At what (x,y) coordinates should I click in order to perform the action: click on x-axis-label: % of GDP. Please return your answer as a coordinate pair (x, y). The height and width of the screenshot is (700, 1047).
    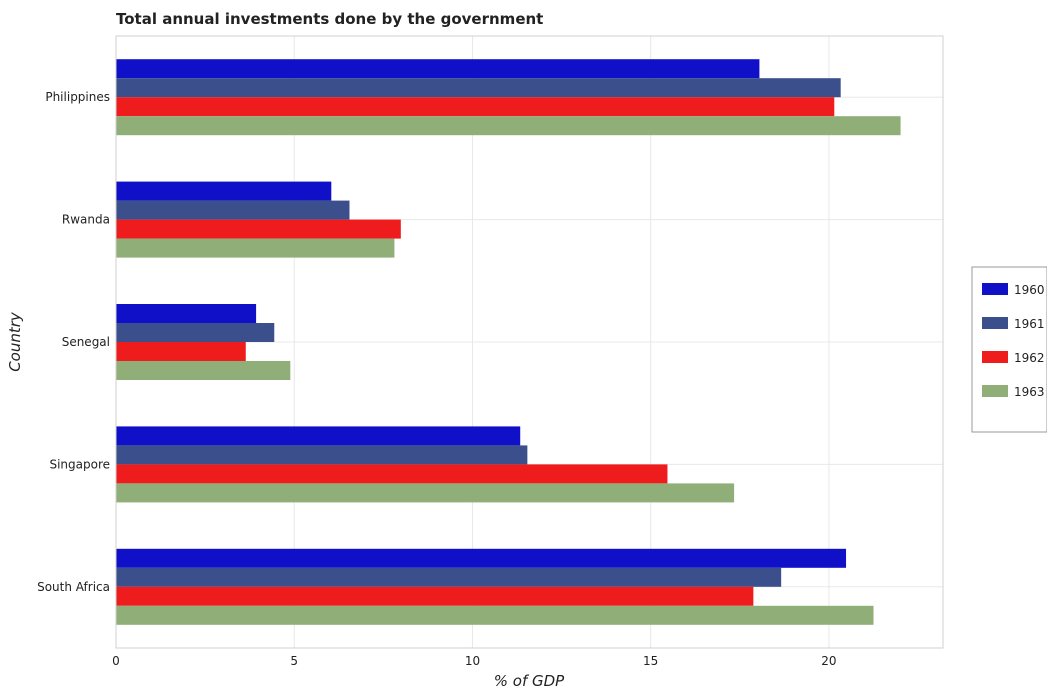
    Looking at the image, I should click on (529, 681).